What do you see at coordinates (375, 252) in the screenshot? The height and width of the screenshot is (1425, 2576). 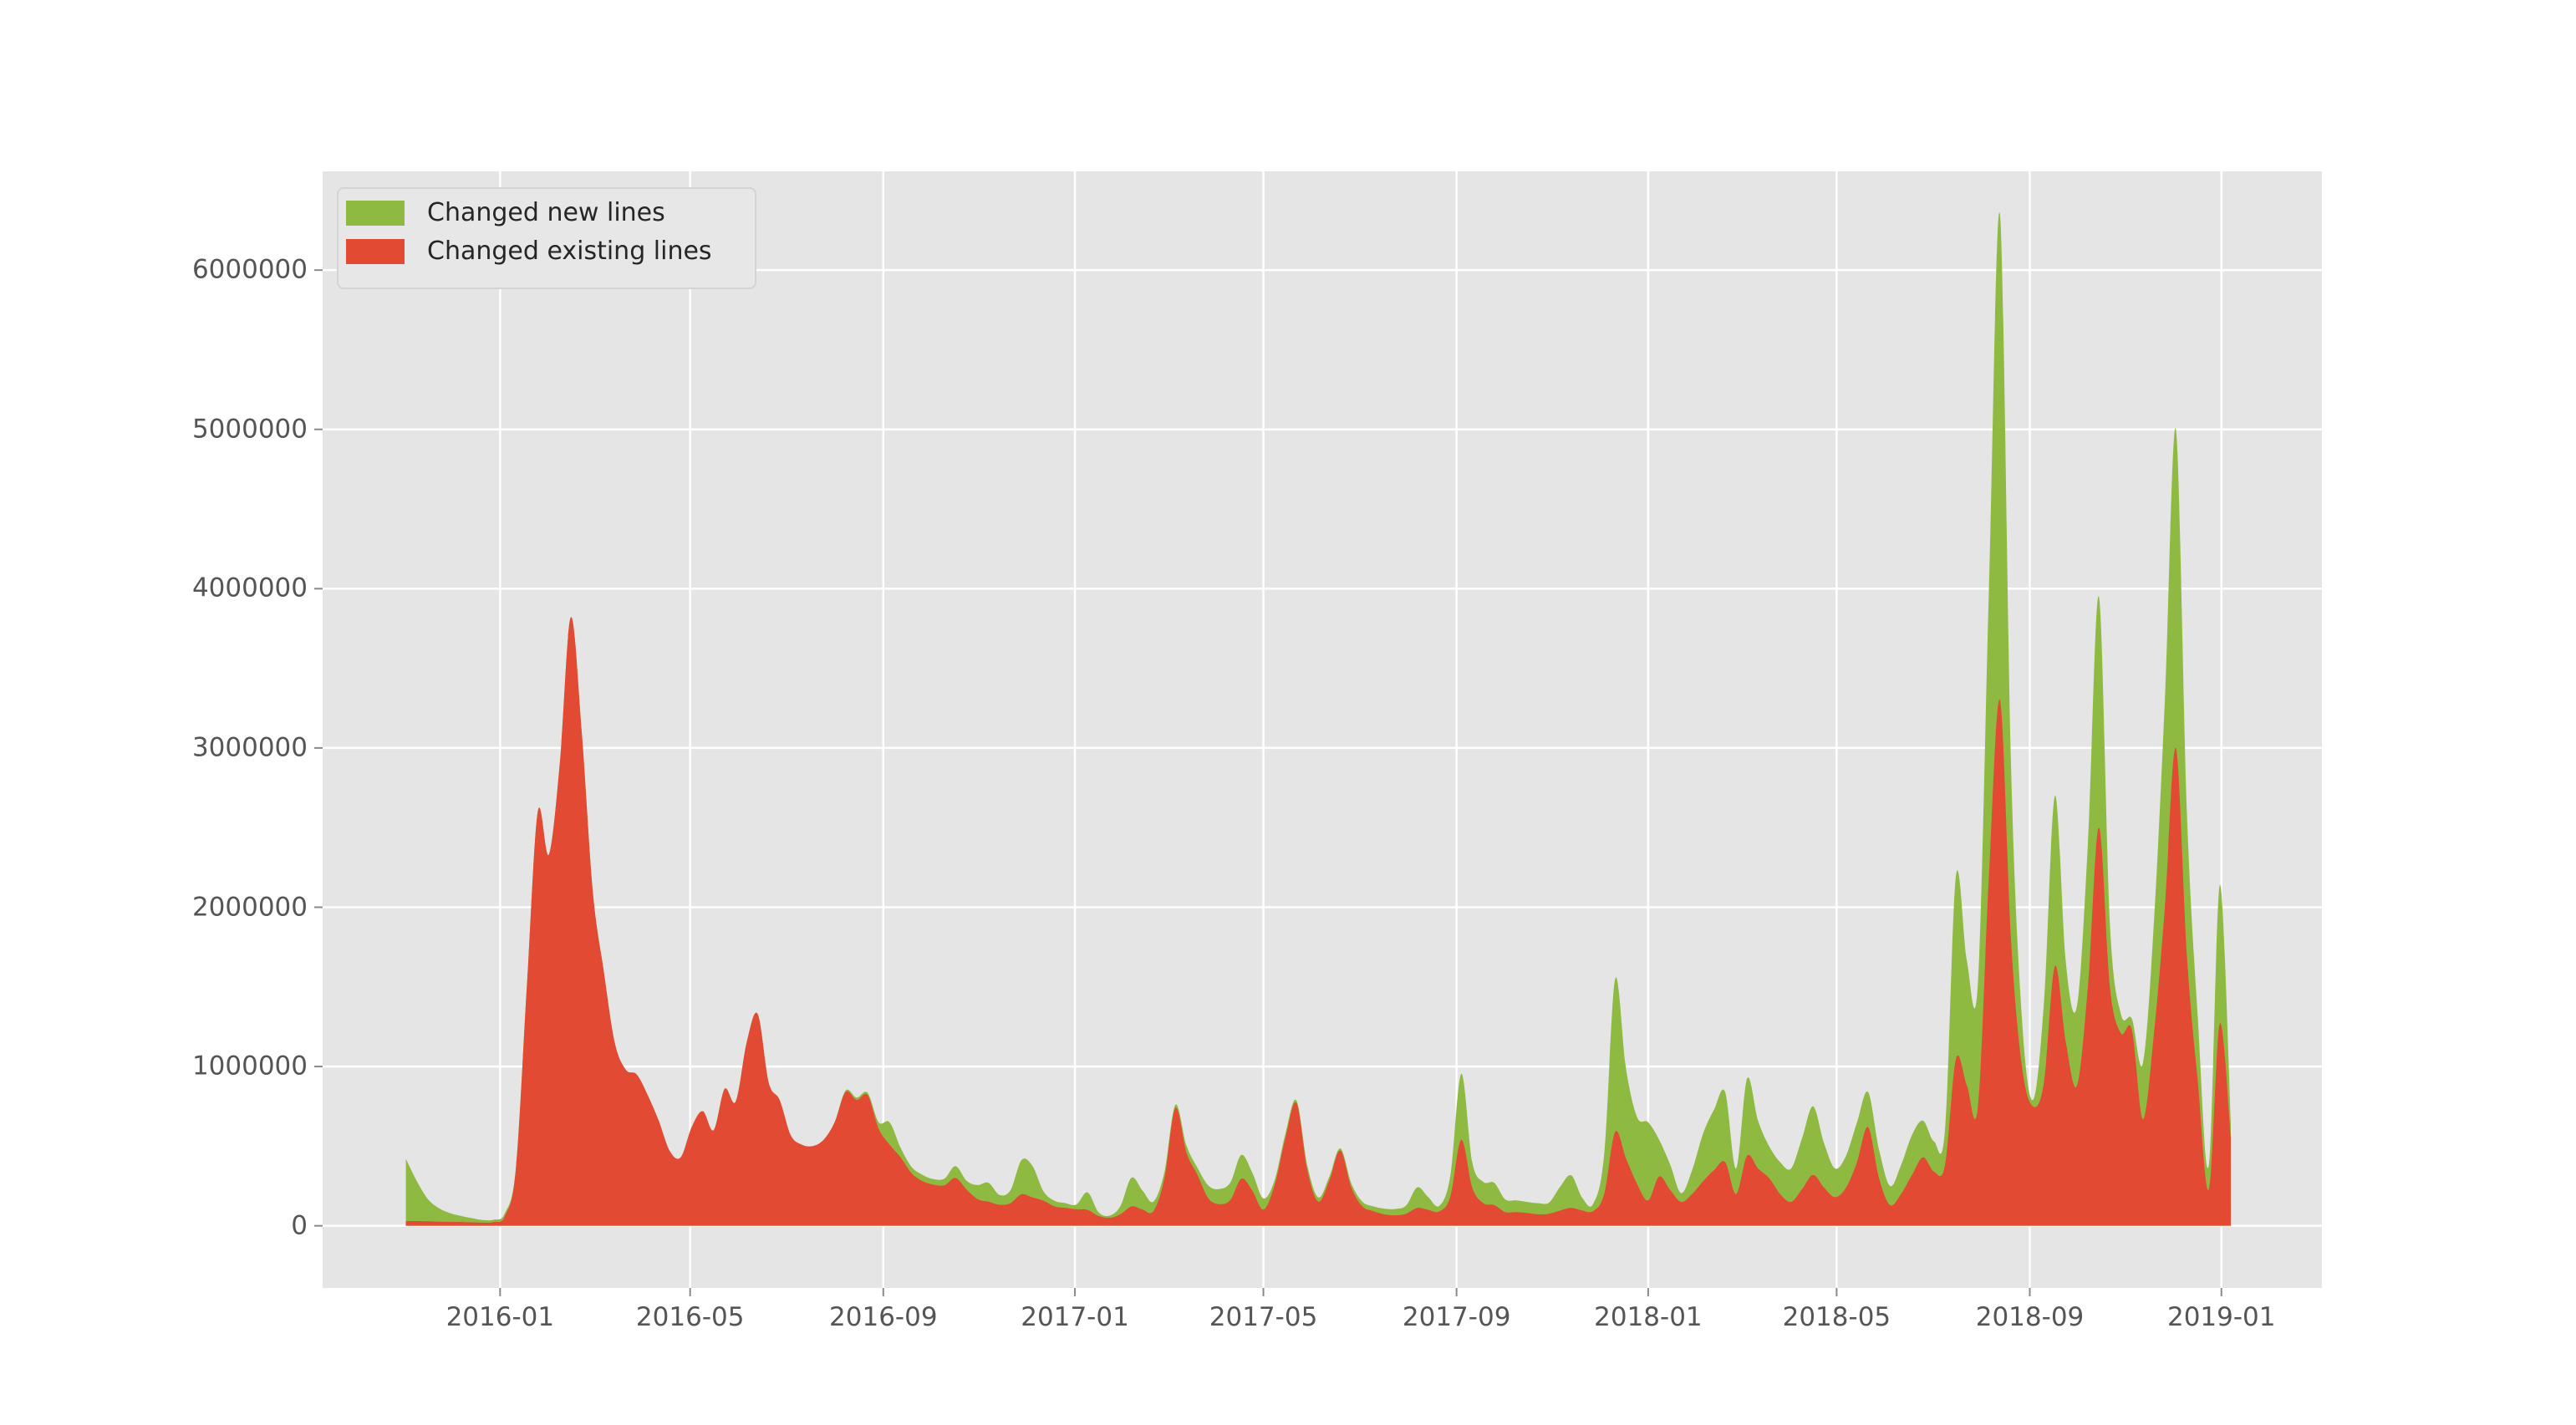 I see `legend-swatch-existing-lines-icon` at bounding box center [375, 252].